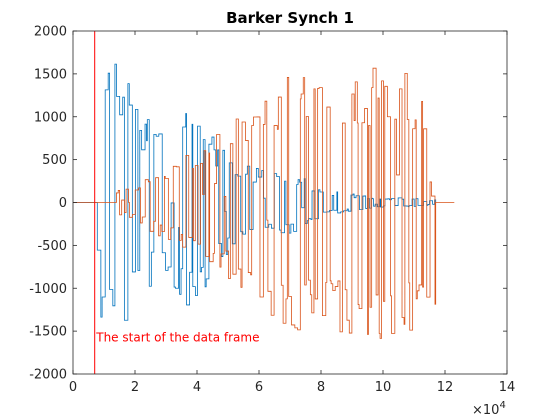 This screenshot has width=560, height=420. Describe the element at coordinates (52, 246) in the screenshot. I see `y-tick-label: -500` at that location.